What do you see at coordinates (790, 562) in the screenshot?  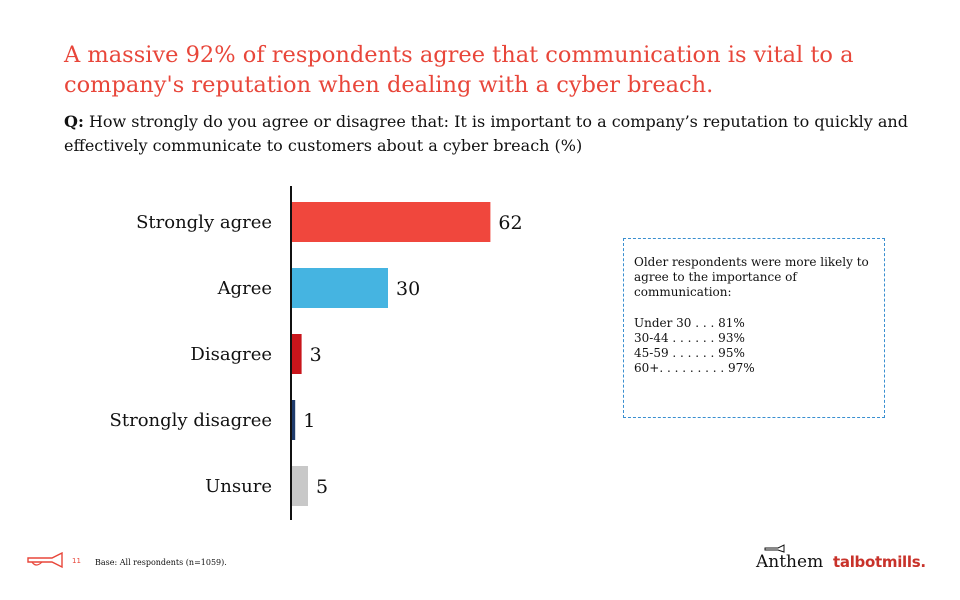 I see `anthem-logo: Anthem` at bounding box center [790, 562].